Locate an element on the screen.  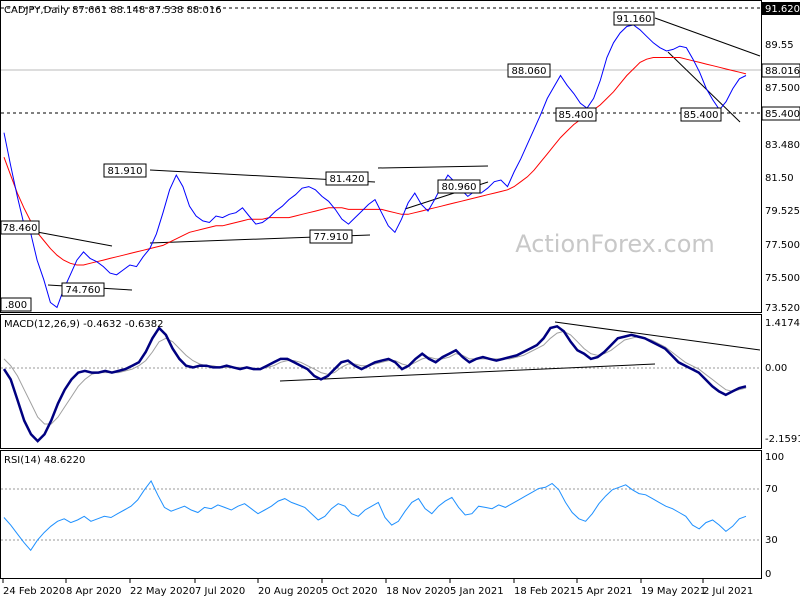
x-tick-label: 5 Jan 2021 is located at coordinates (477, 591).